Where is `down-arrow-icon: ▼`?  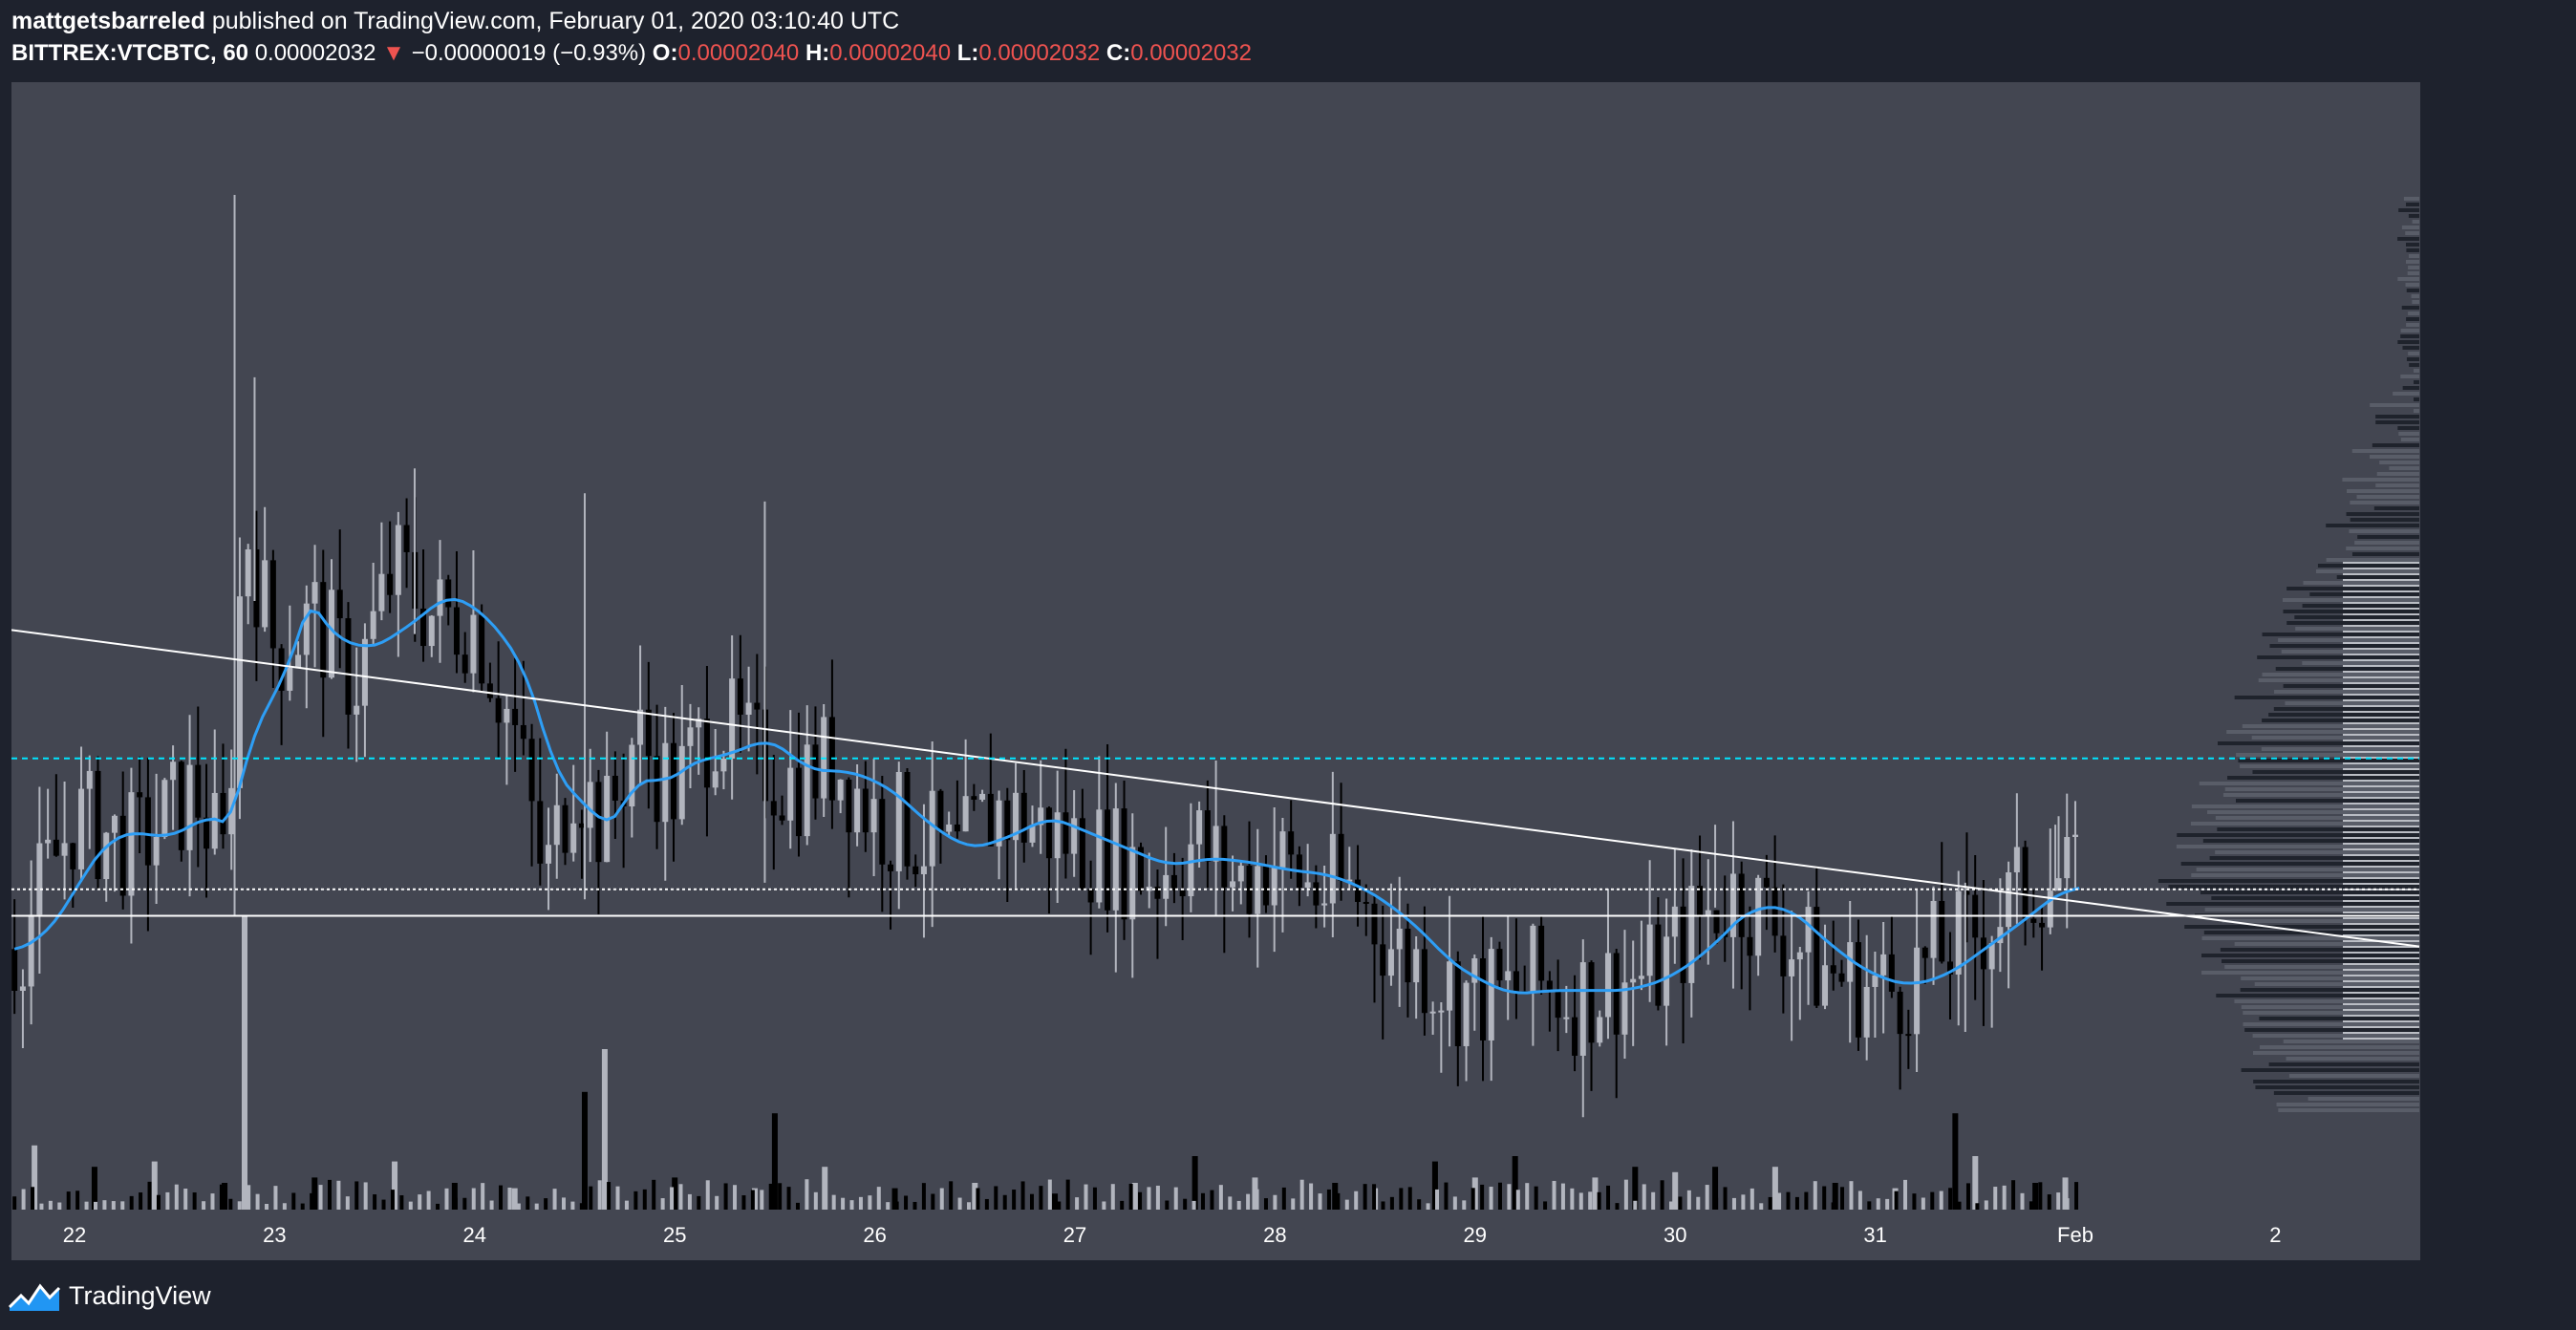 down-arrow-icon: ▼ is located at coordinates (393, 53).